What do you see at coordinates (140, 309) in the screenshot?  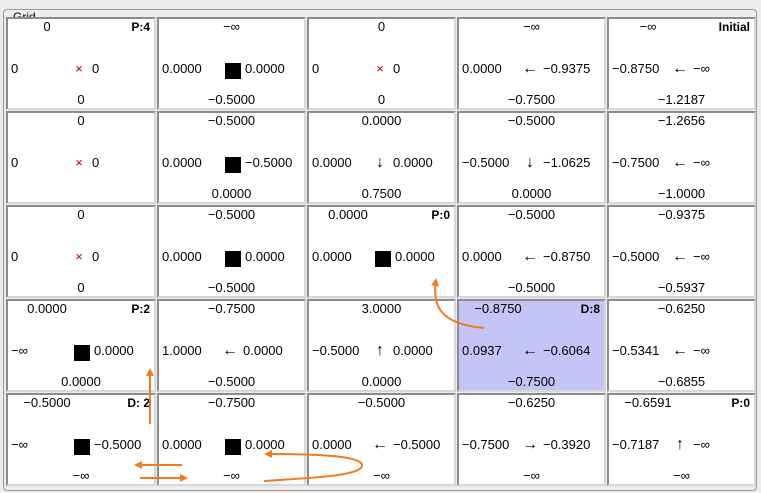 I see `cell-corner-label: P:2` at bounding box center [140, 309].